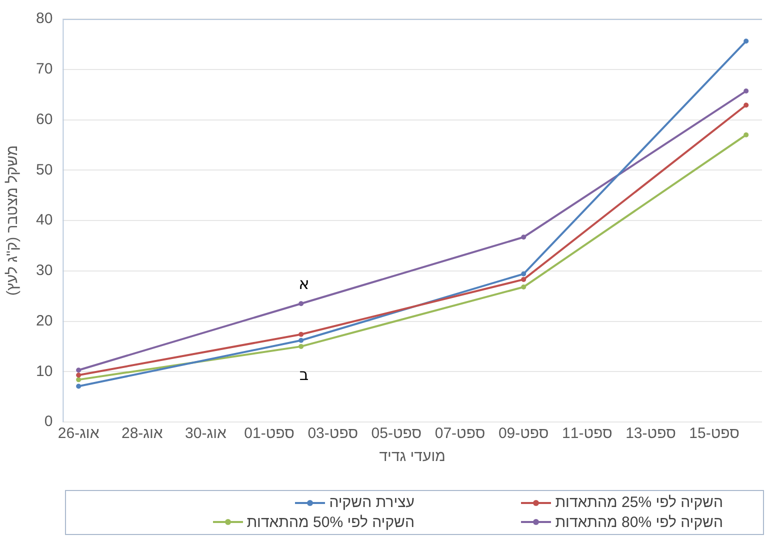  I want to click on x-tick-label: 28-אוג, so click(142, 433).